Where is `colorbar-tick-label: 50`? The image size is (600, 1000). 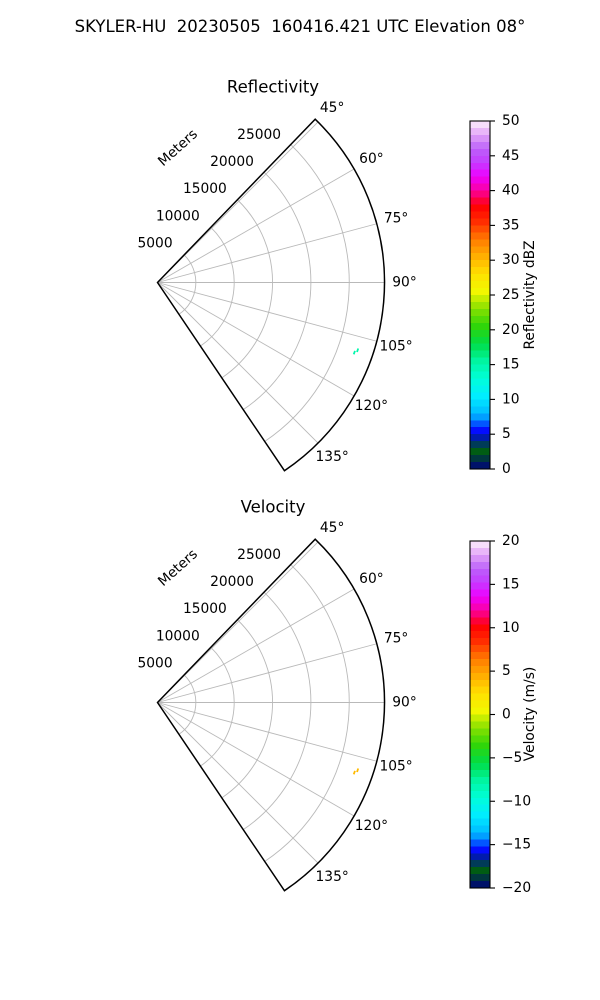 colorbar-tick-label: 50 is located at coordinates (511, 121).